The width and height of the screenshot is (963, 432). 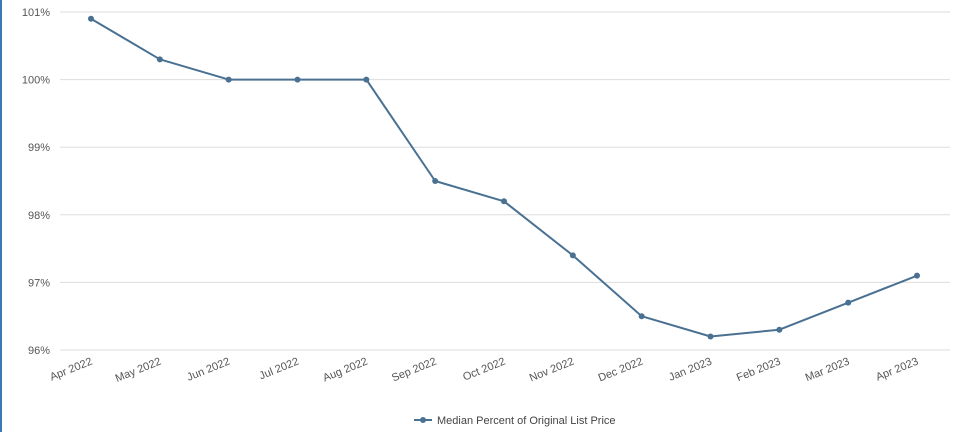 I want to click on x-tick-label: Feb 2023, so click(x=759, y=370).